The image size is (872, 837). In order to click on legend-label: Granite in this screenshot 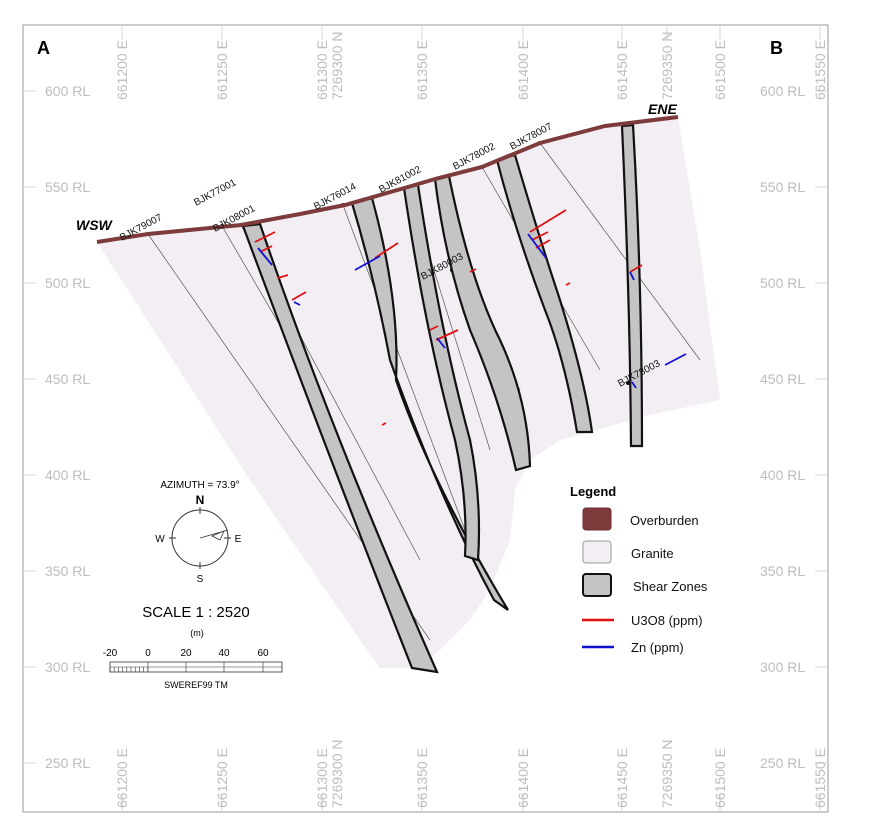, I will do `click(652, 553)`.